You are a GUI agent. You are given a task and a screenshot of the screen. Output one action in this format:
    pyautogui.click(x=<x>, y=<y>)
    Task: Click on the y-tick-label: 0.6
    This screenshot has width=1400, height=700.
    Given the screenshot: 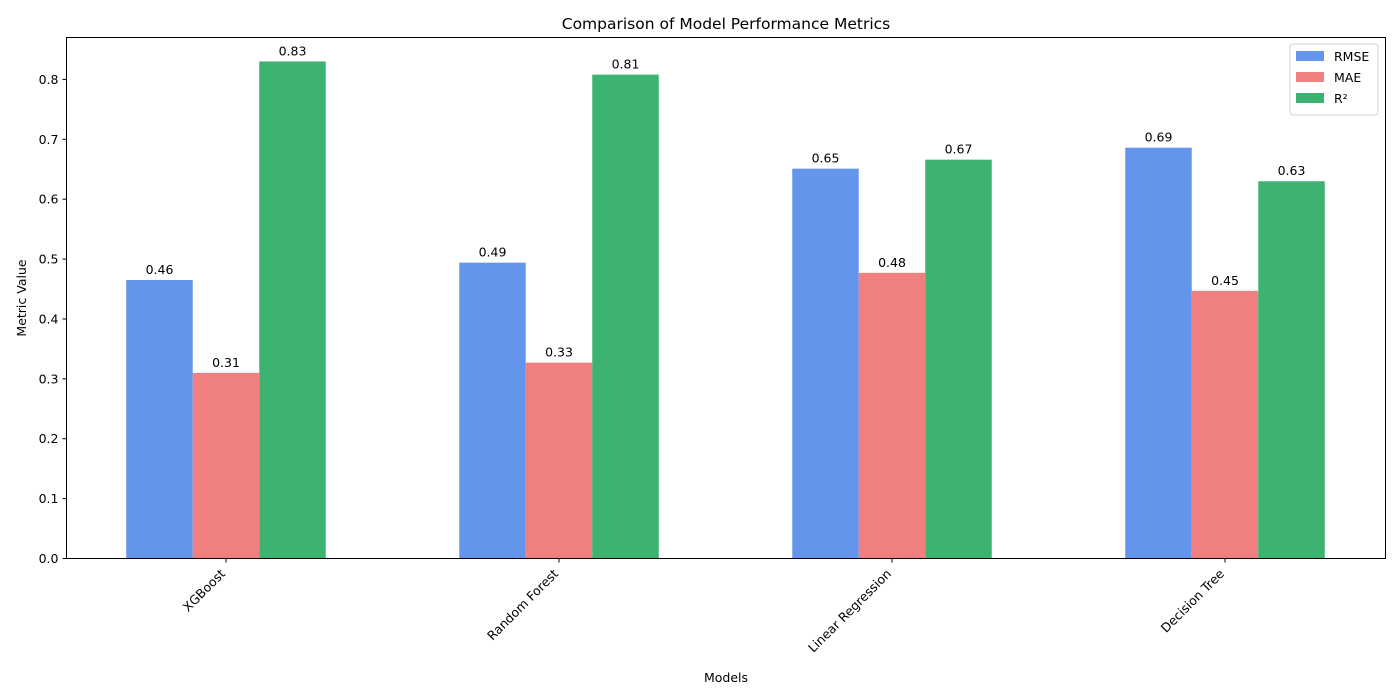 What is the action you would take?
    pyautogui.click(x=49, y=199)
    